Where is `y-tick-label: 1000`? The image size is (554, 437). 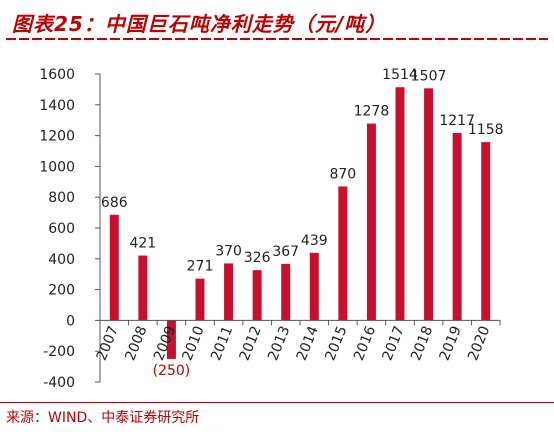 y-tick-label: 1000 is located at coordinates (57, 167).